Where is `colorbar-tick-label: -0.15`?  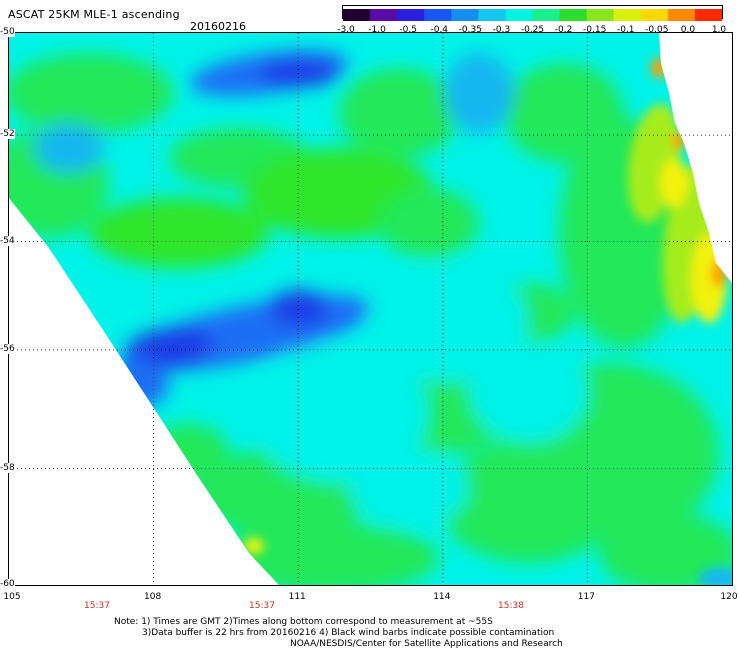
colorbar-tick-label: -0.15 is located at coordinates (595, 30).